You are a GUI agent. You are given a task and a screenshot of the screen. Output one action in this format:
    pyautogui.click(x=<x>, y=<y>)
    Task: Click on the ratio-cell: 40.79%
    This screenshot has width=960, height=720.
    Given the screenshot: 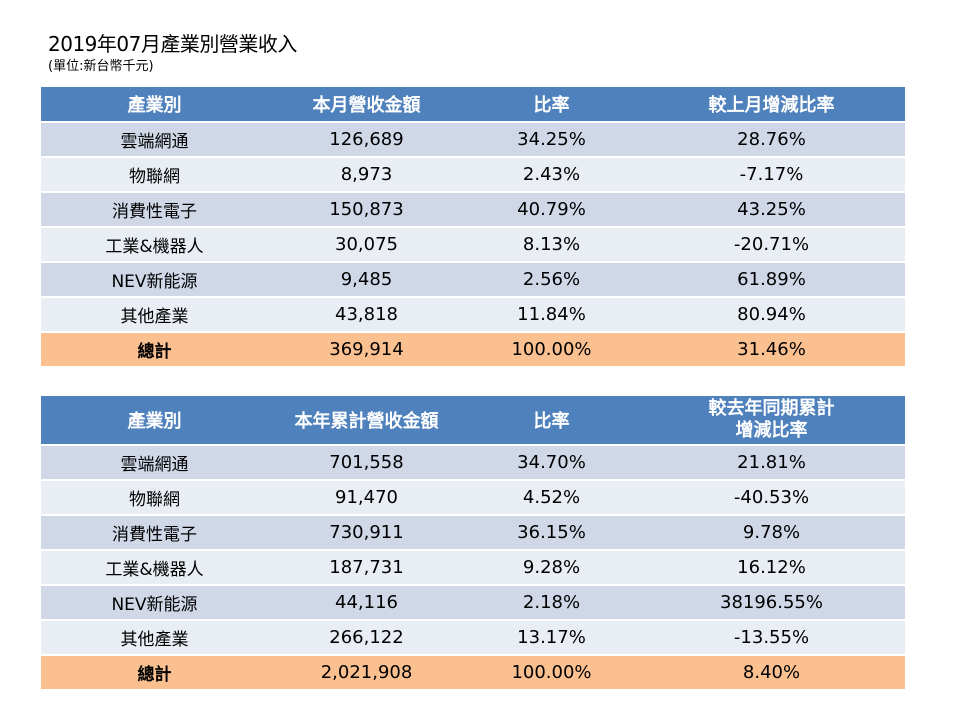 What is the action you would take?
    pyautogui.click(x=551, y=209)
    